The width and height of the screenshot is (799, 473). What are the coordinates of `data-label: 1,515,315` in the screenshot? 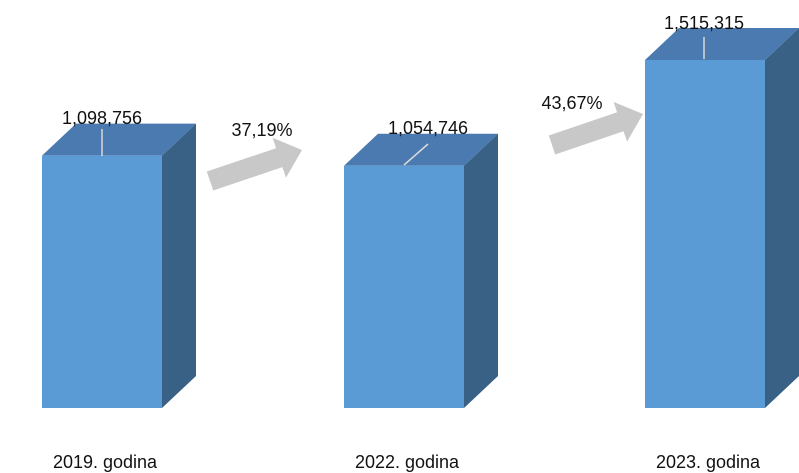 It's located at (704, 23).